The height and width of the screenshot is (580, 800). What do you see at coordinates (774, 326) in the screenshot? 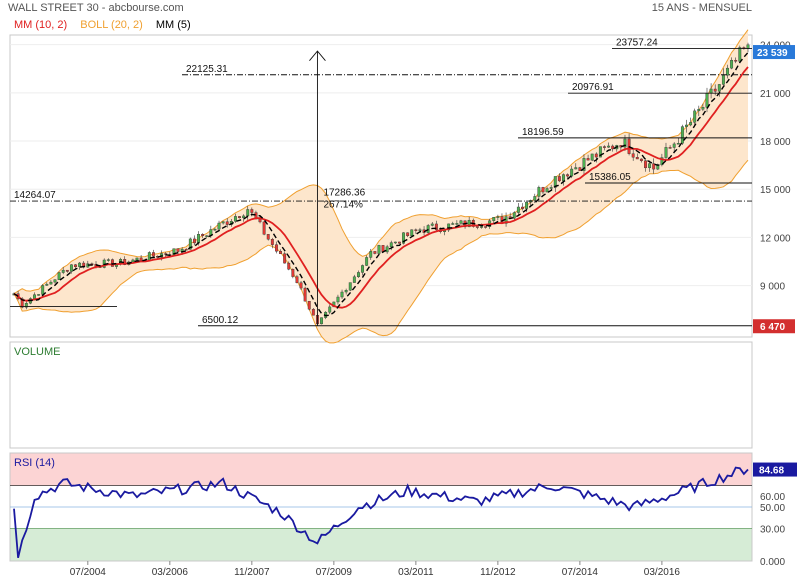
I see `low-price-tag` at bounding box center [774, 326].